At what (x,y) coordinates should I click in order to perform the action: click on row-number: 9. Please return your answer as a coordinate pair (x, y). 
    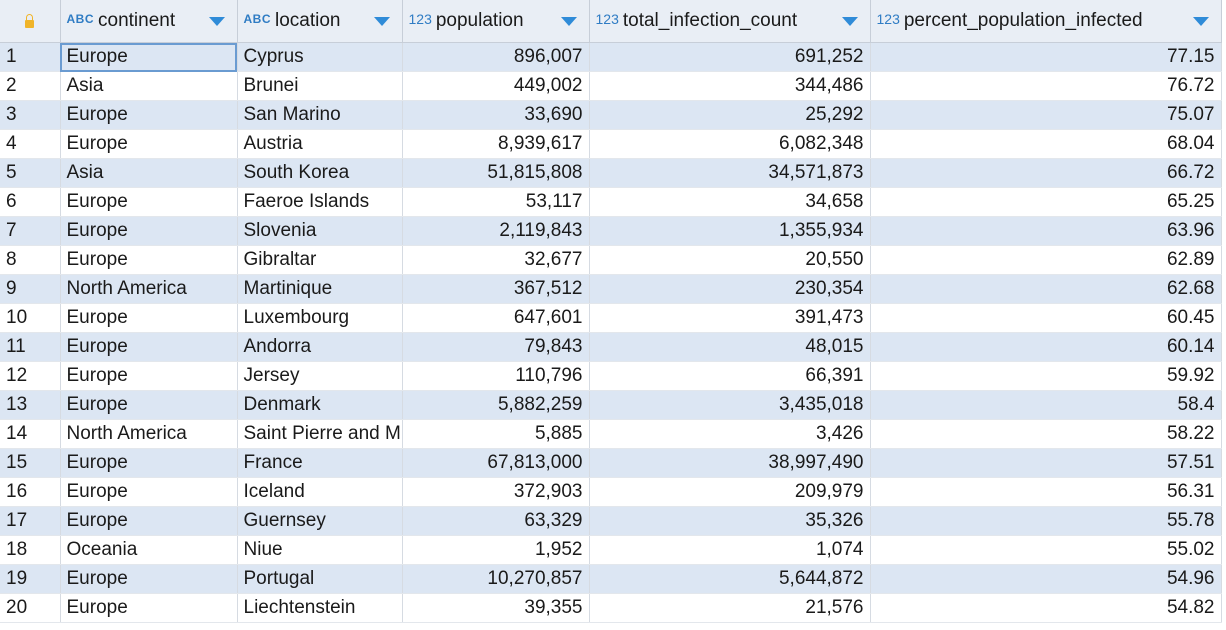
    Looking at the image, I should click on (30, 289).